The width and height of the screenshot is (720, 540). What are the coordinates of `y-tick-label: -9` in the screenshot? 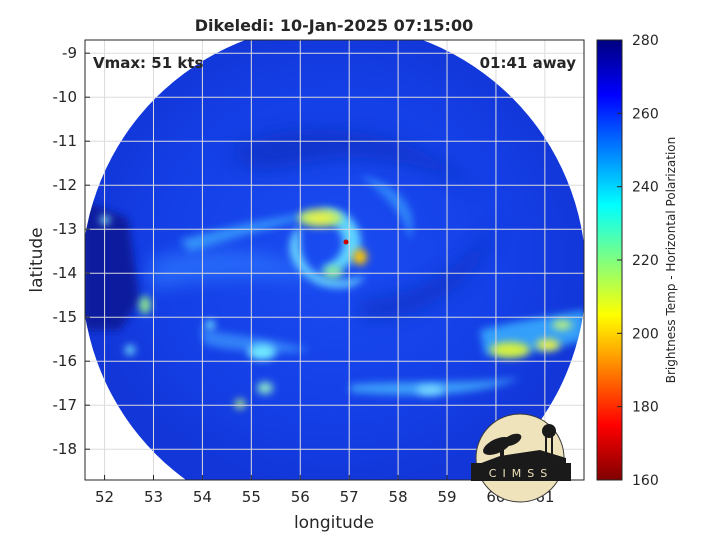 It's located at (69, 53).